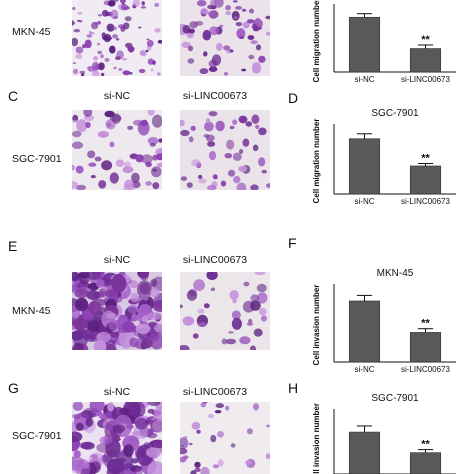 This screenshot has height=474, width=474. I want to click on panel-letter-c: C, so click(13, 96).